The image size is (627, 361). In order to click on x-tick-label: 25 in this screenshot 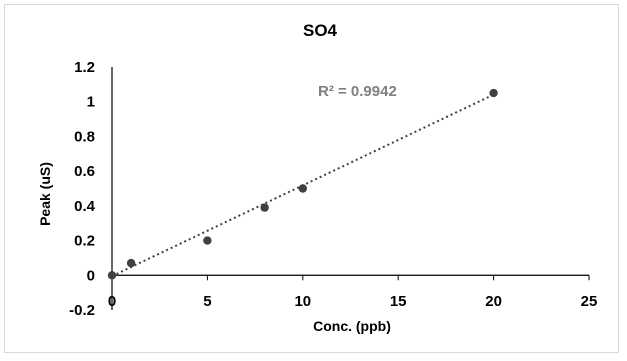, I will do `click(589, 301)`.